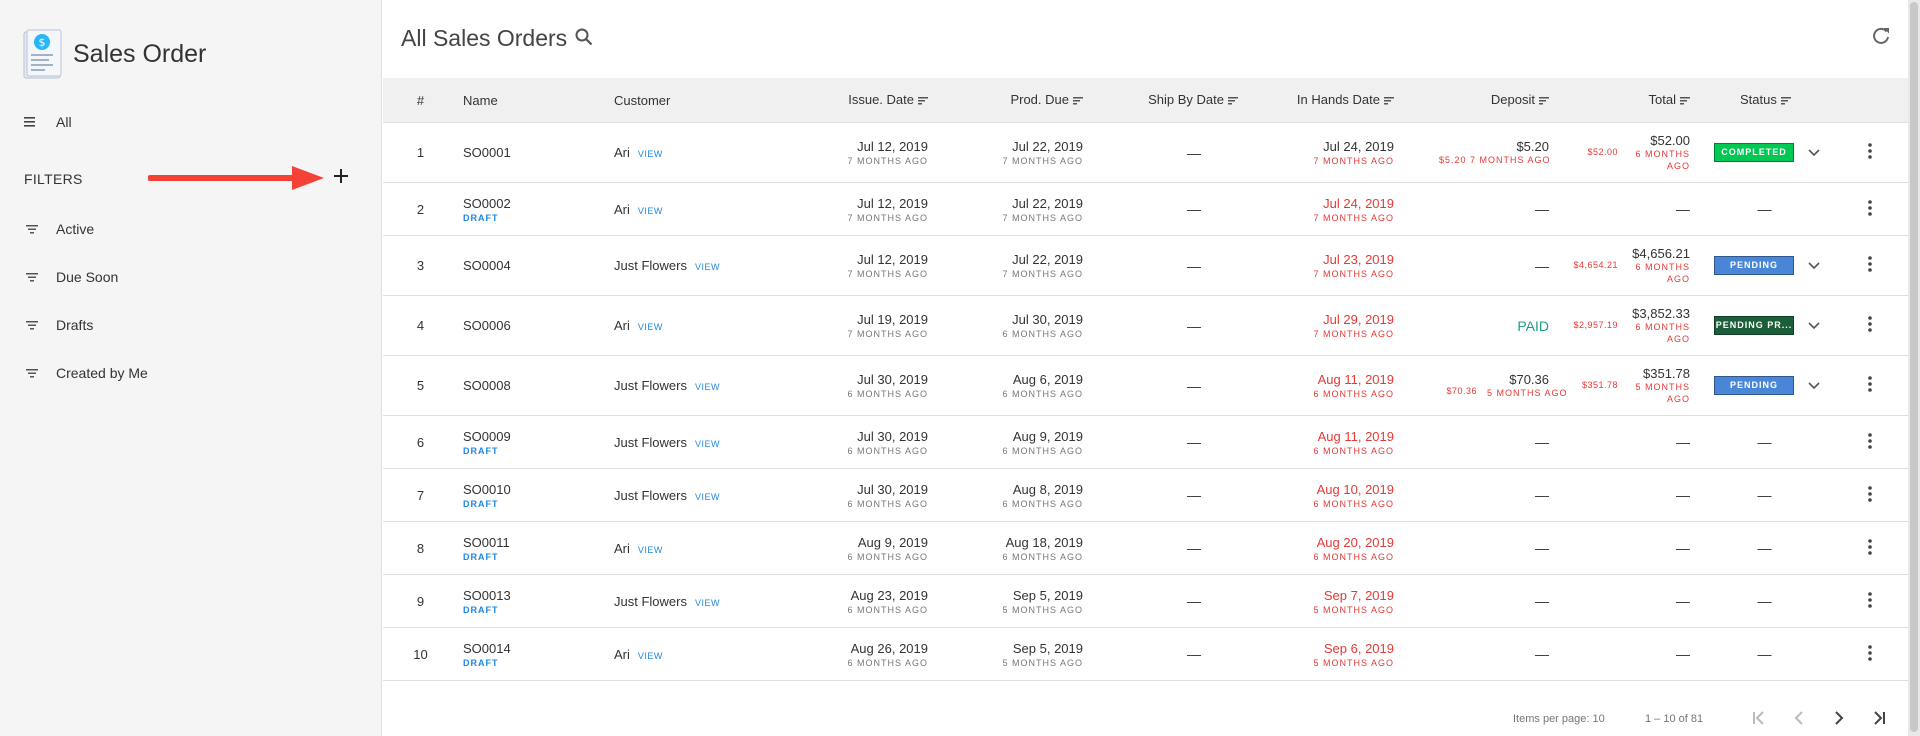  What do you see at coordinates (709, 152) in the screenshot?
I see `customer-cell: Ari VIEW` at bounding box center [709, 152].